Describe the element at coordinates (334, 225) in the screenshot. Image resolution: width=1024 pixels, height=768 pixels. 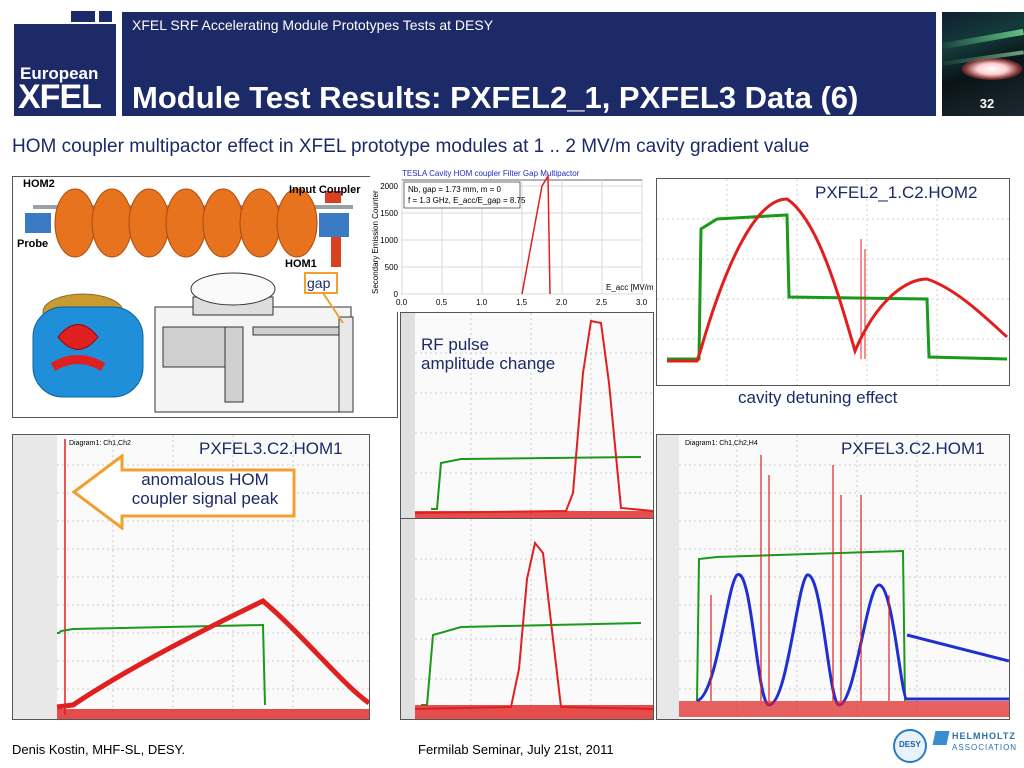
I see `hom1-coupler` at that location.